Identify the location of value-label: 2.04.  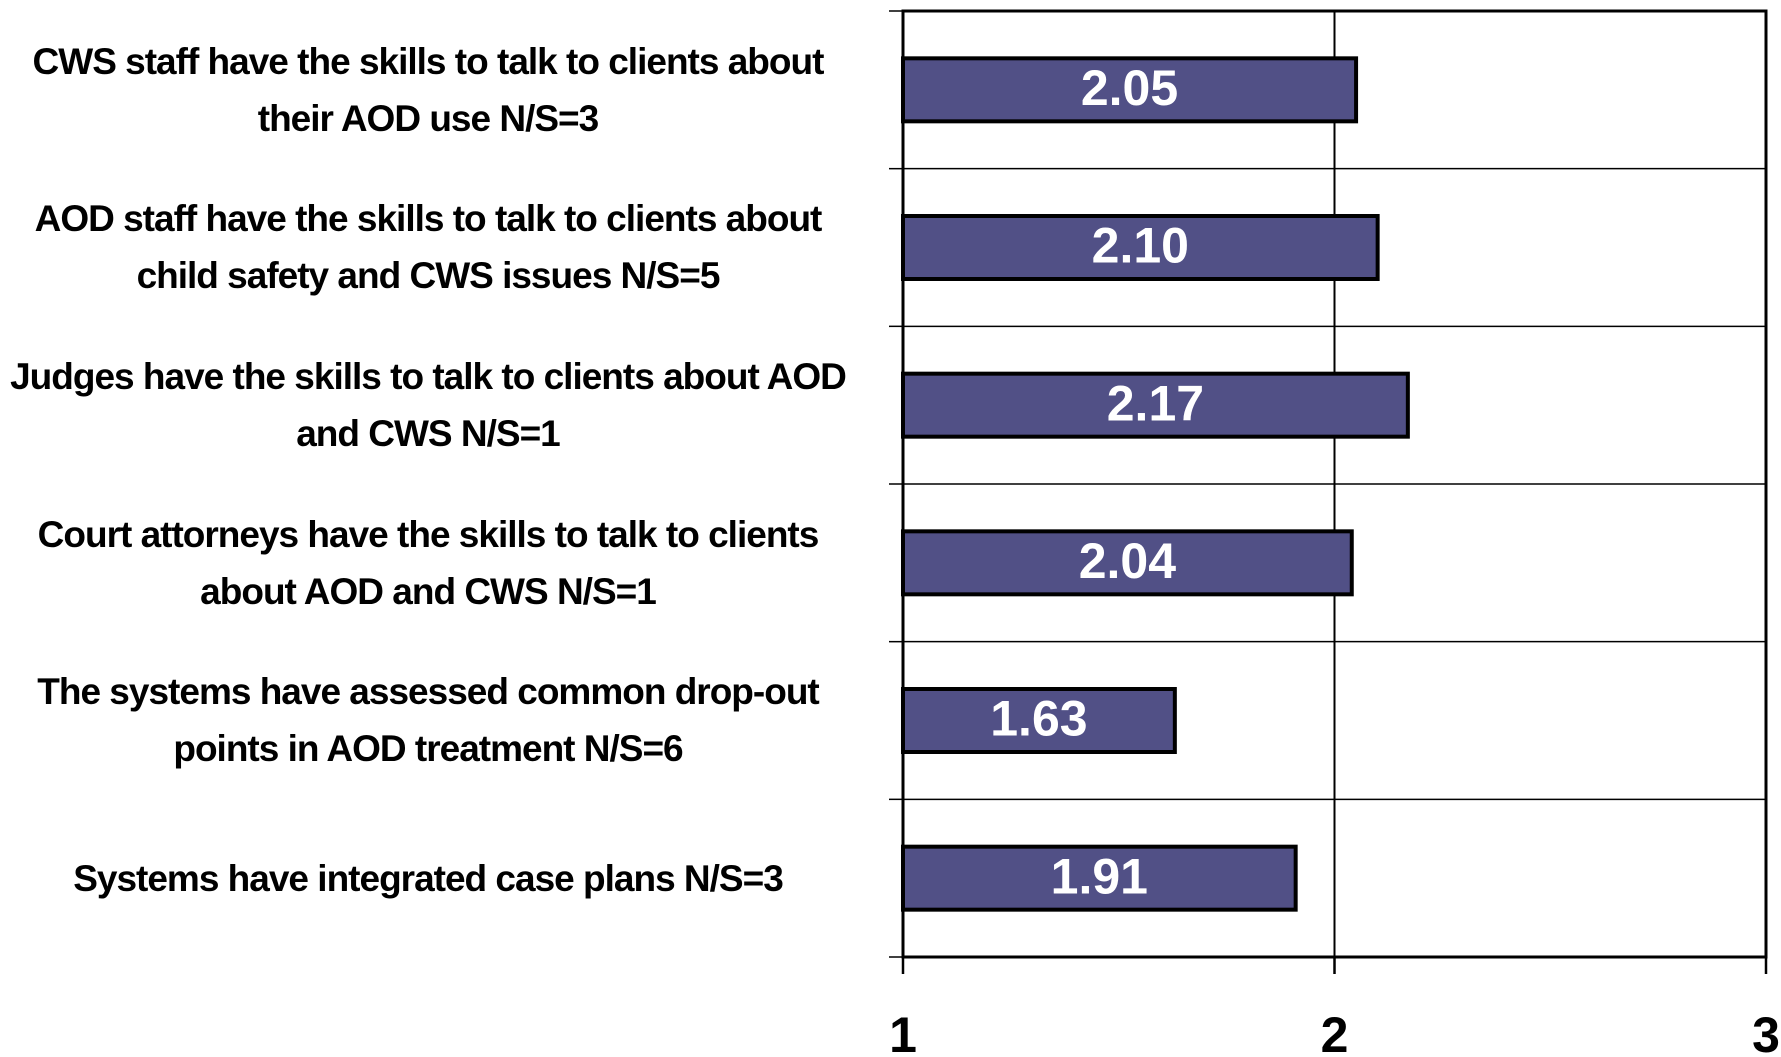
(1128, 561).